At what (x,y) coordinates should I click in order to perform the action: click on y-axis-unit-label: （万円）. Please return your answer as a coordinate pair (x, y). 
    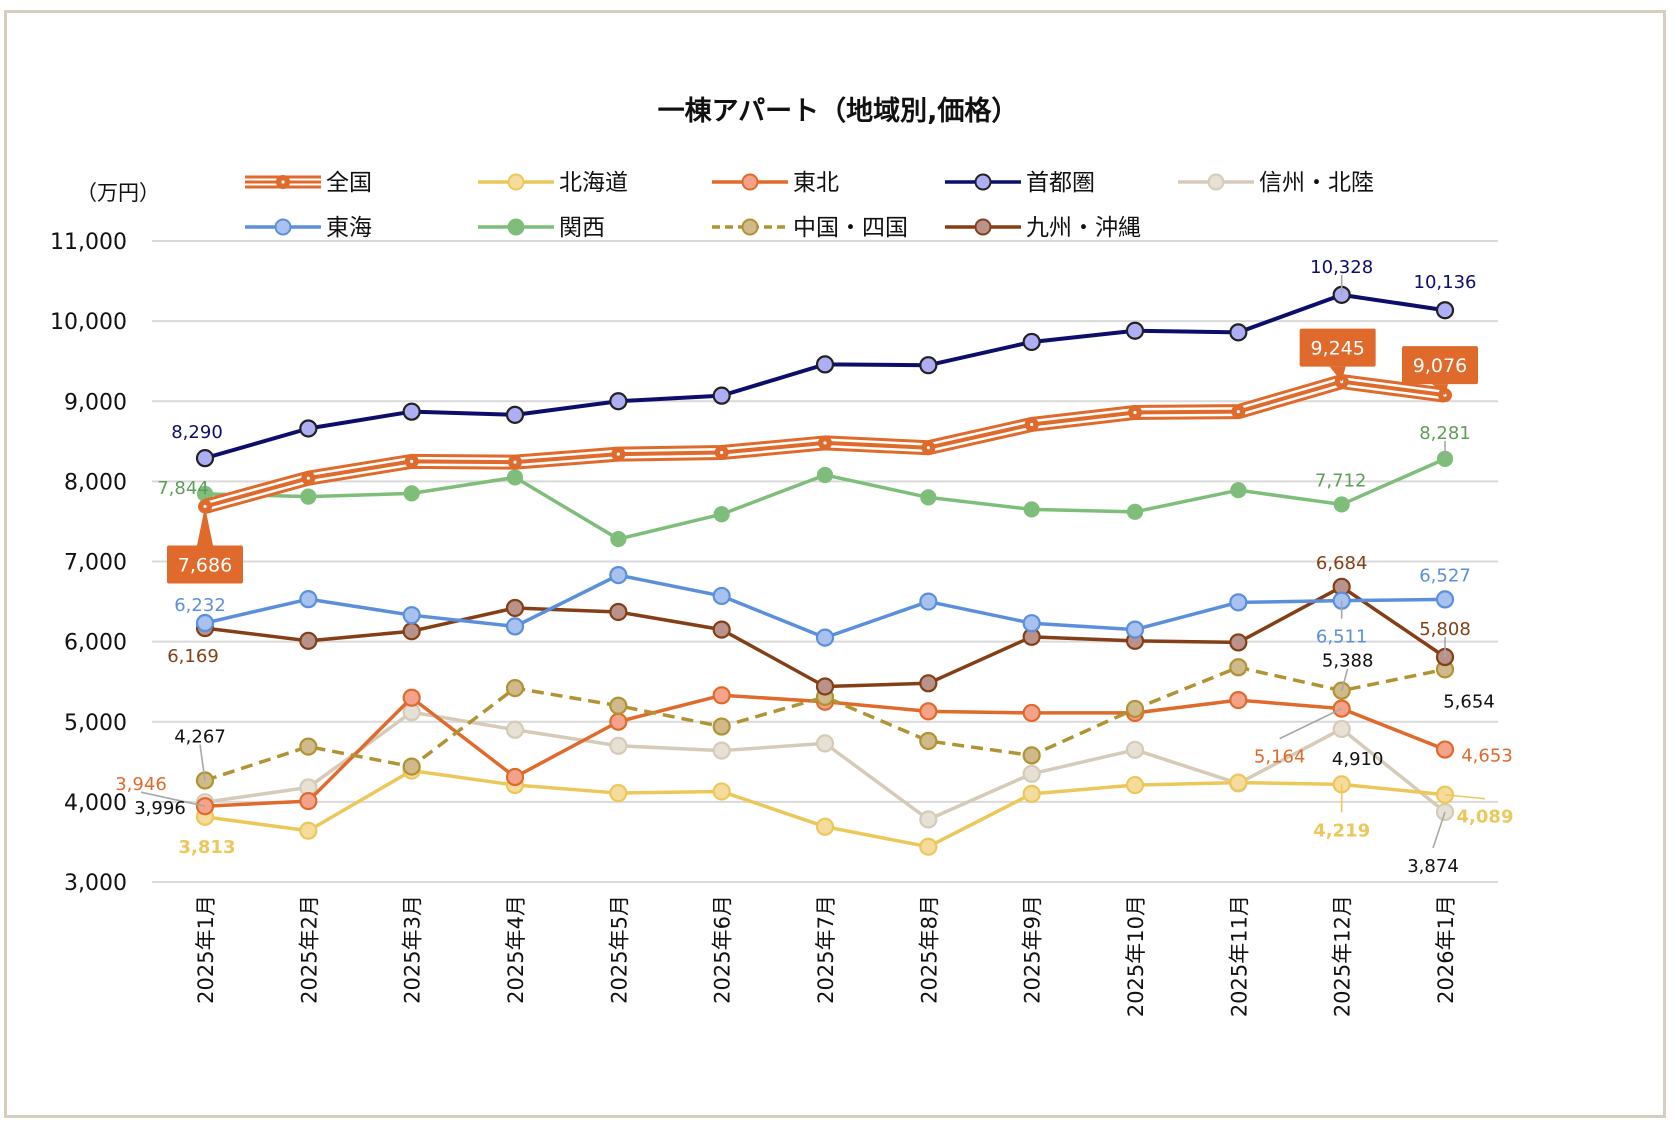
    Looking at the image, I should click on (118, 193).